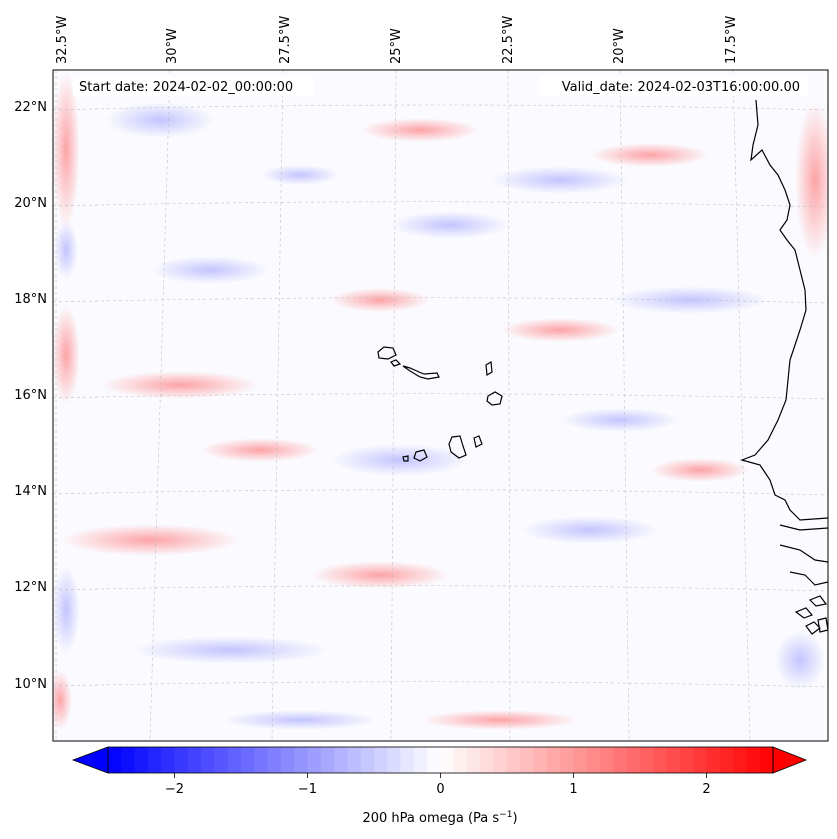  Describe the element at coordinates (396, 46) in the screenshot. I see `lon-label: 25°W` at that location.